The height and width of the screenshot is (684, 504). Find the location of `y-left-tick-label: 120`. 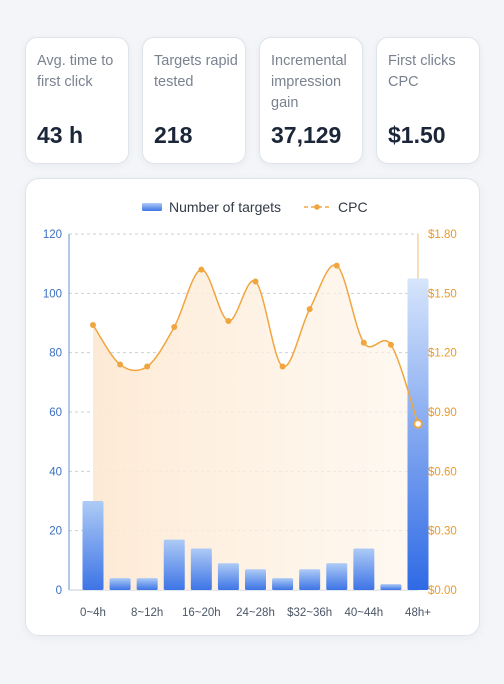

y-left-tick-label: 120 is located at coordinates (52, 235).